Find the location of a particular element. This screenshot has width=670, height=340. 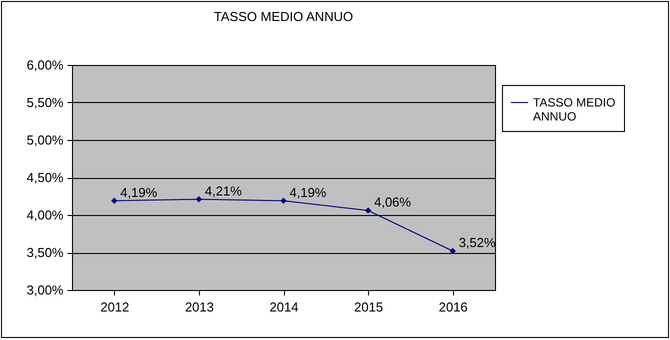

x-tick-label: 2012 is located at coordinates (115, 307).